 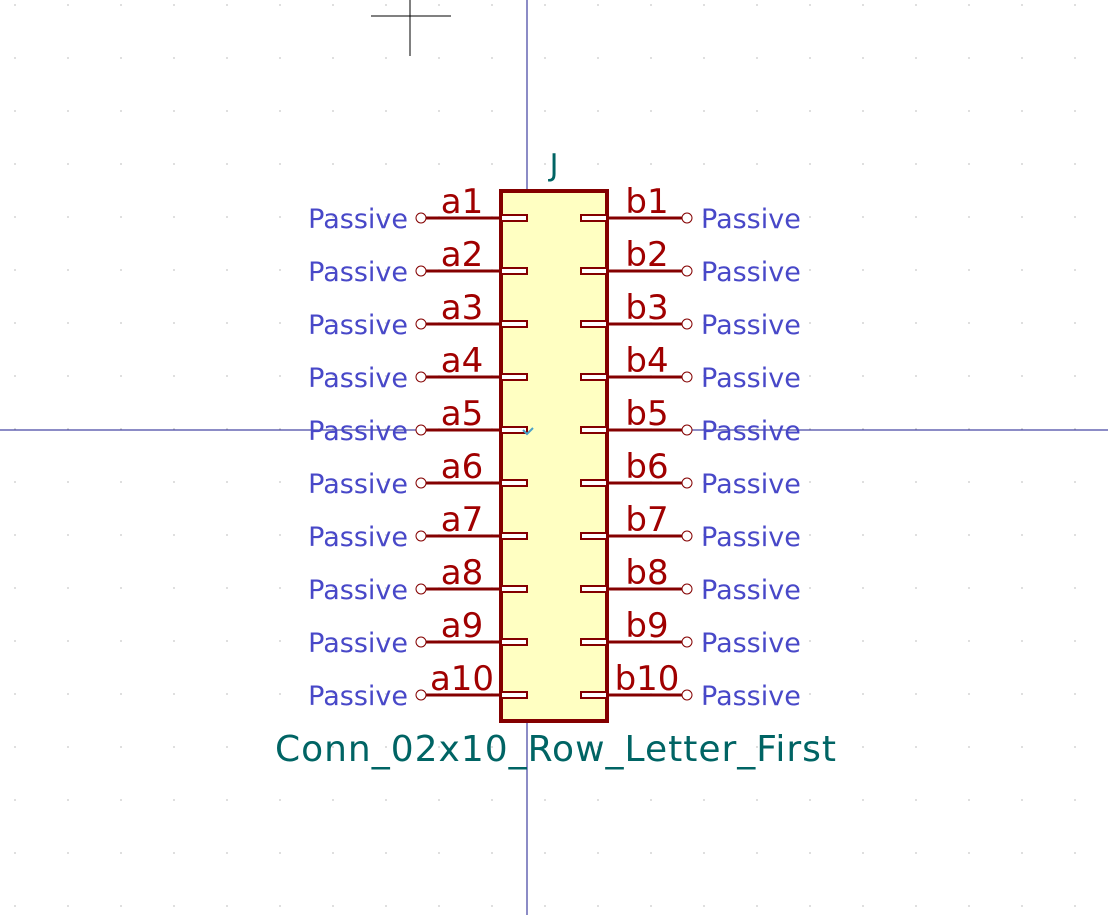 What do you see at coordinates (704, 420) in the screenshot?
I see `pin-right-b5: b5 Passive` at bounding box center [704, 420].